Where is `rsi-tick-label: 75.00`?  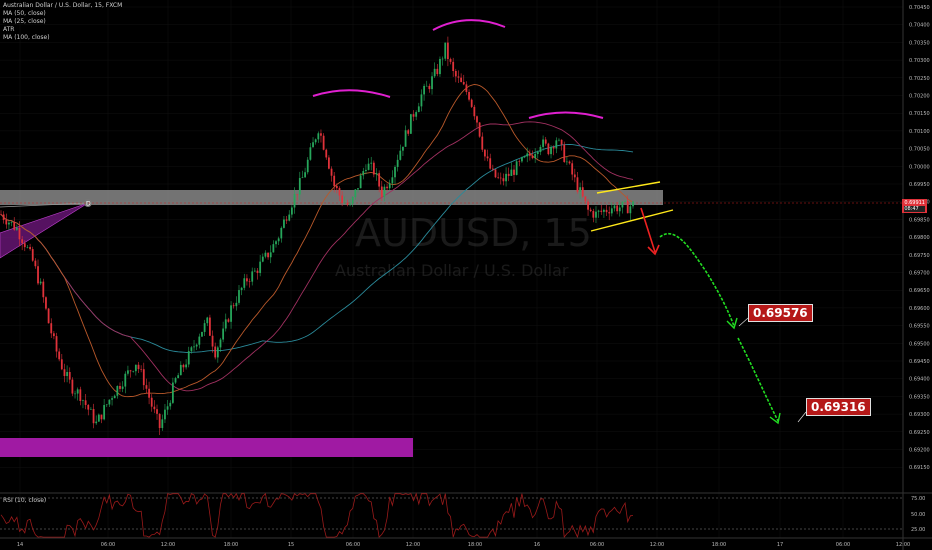 rsi-tick-label: 75.00 is located at coordinates (918, 499).